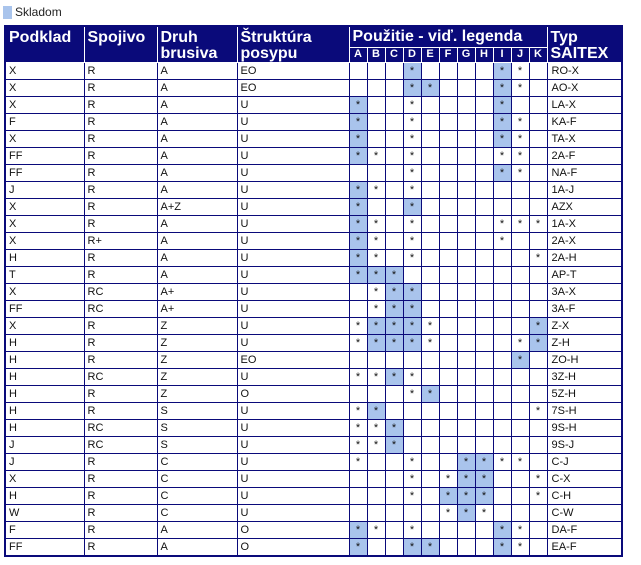  I want to click on cell-usage-e: *, so click(430, 547).